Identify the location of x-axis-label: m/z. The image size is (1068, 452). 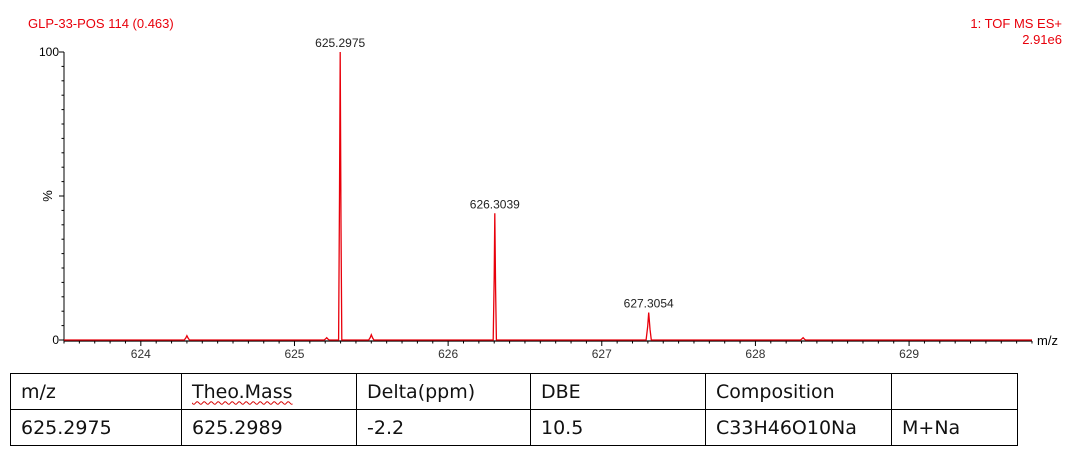
(1047, 340).